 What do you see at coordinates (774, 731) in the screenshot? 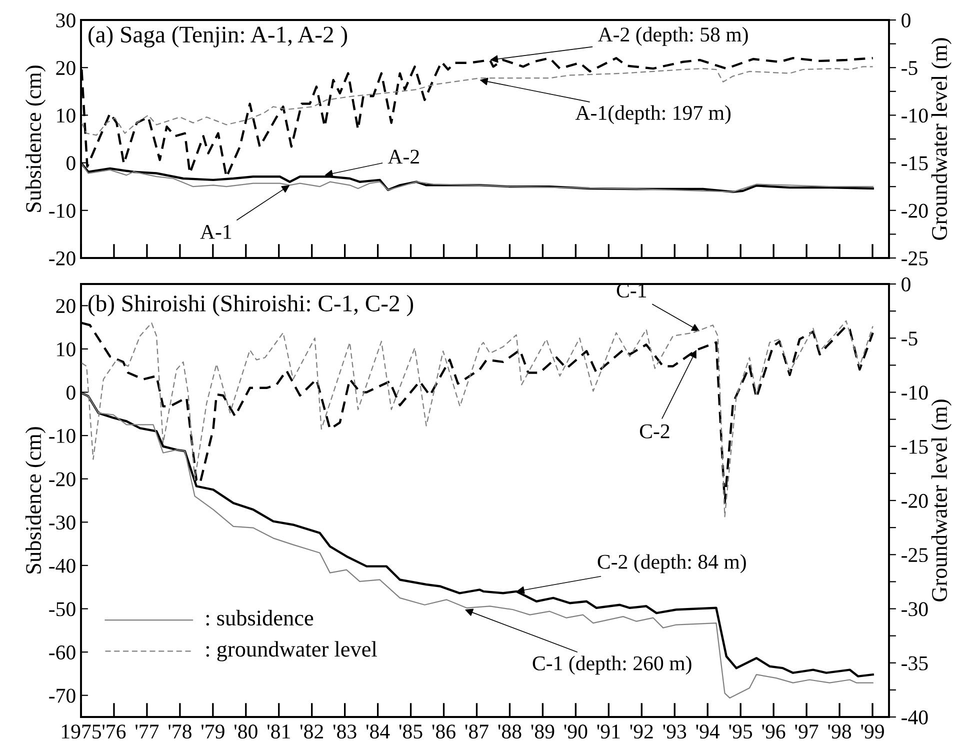
I see `x-tick-label: '96` at bounding box center [774, 731].